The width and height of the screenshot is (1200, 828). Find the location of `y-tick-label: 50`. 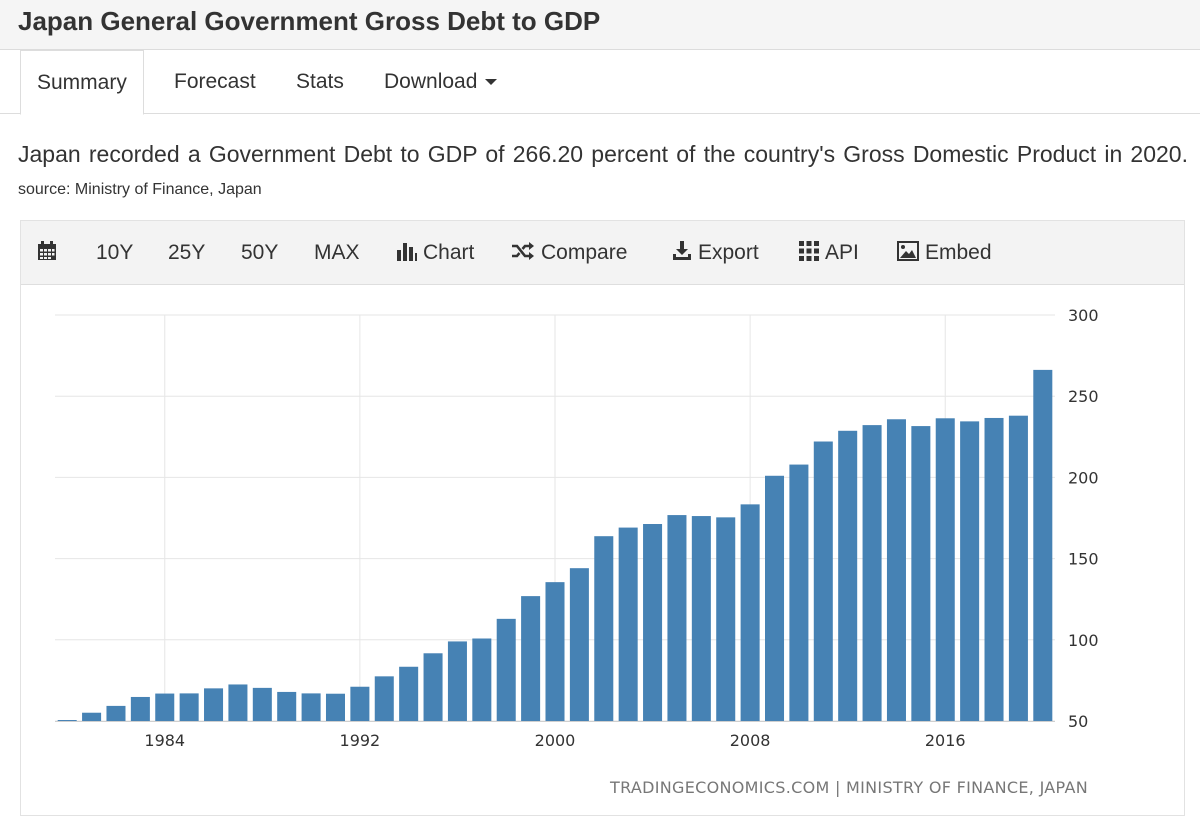

y-tick-label: 50 is located at coordinates (1078, 721).